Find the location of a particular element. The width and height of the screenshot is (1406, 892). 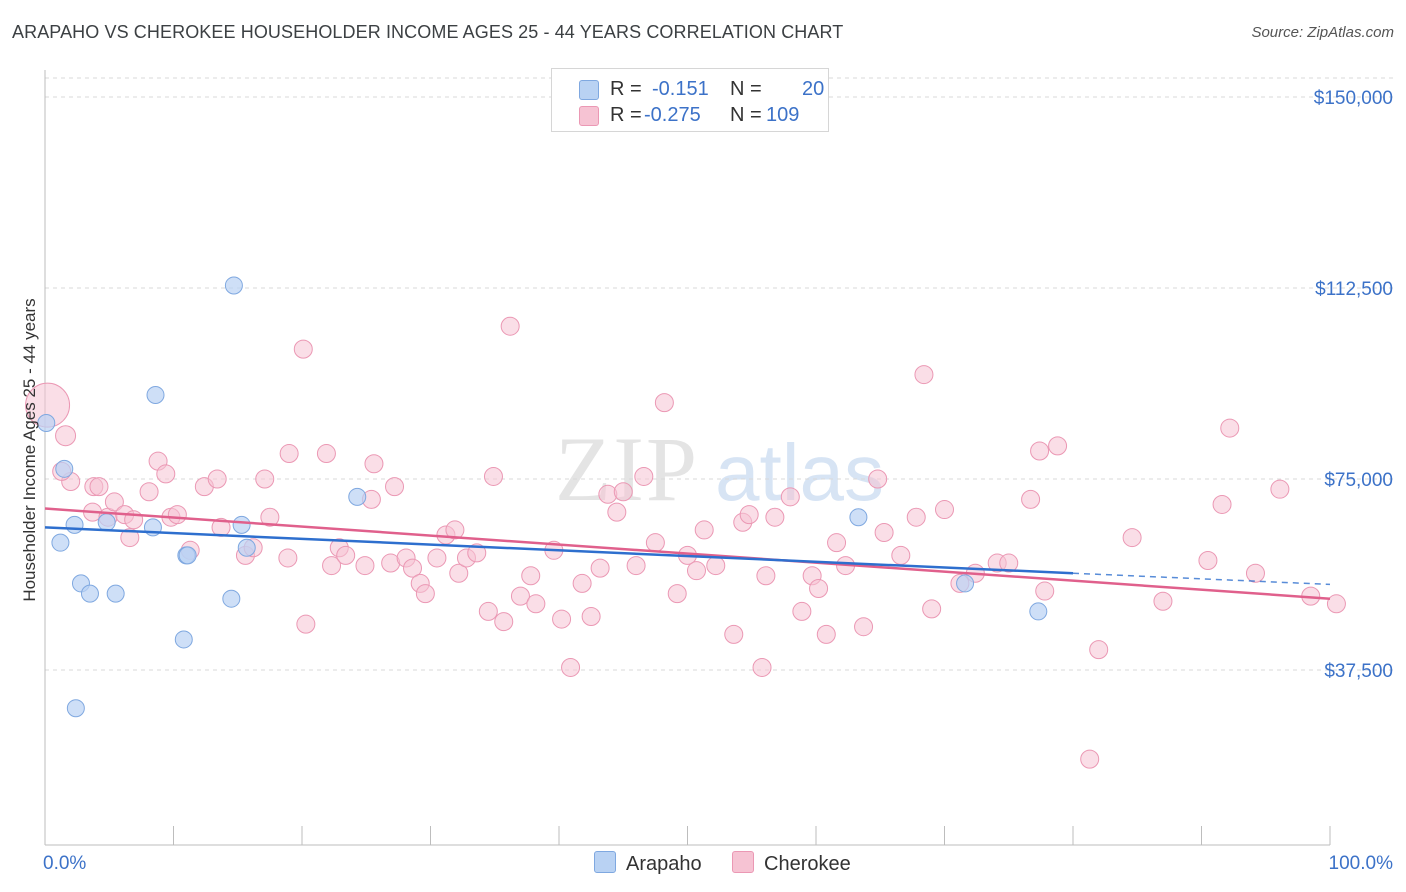

legend-n-value: 20 is located at coordinates (813, 89).